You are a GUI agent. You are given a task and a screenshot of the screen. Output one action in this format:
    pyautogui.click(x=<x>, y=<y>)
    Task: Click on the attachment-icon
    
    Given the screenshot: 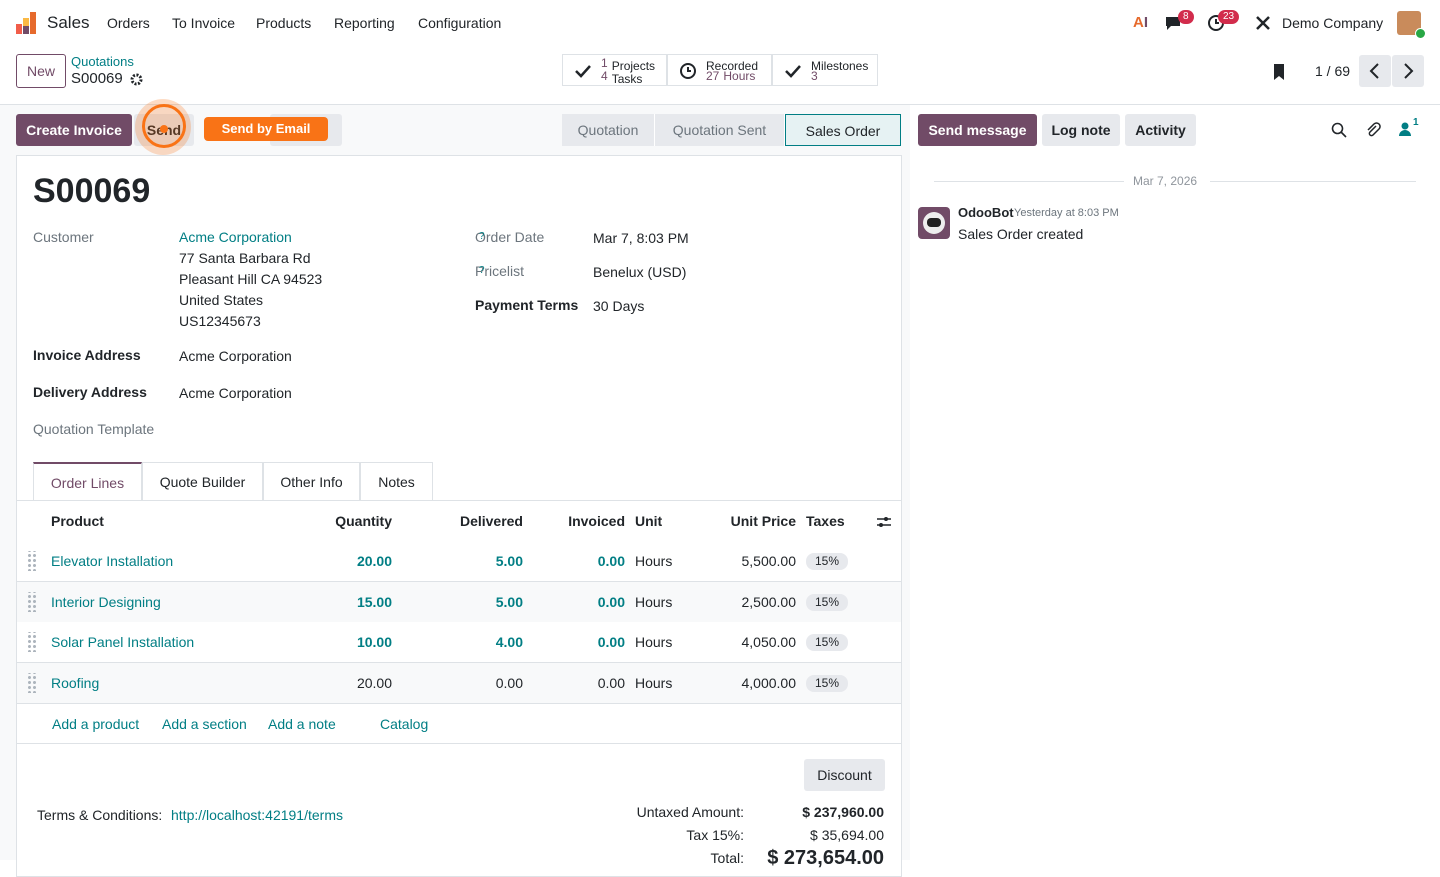 What is the action you would take?
    pyautogui.click(x=1373, y=130)
    